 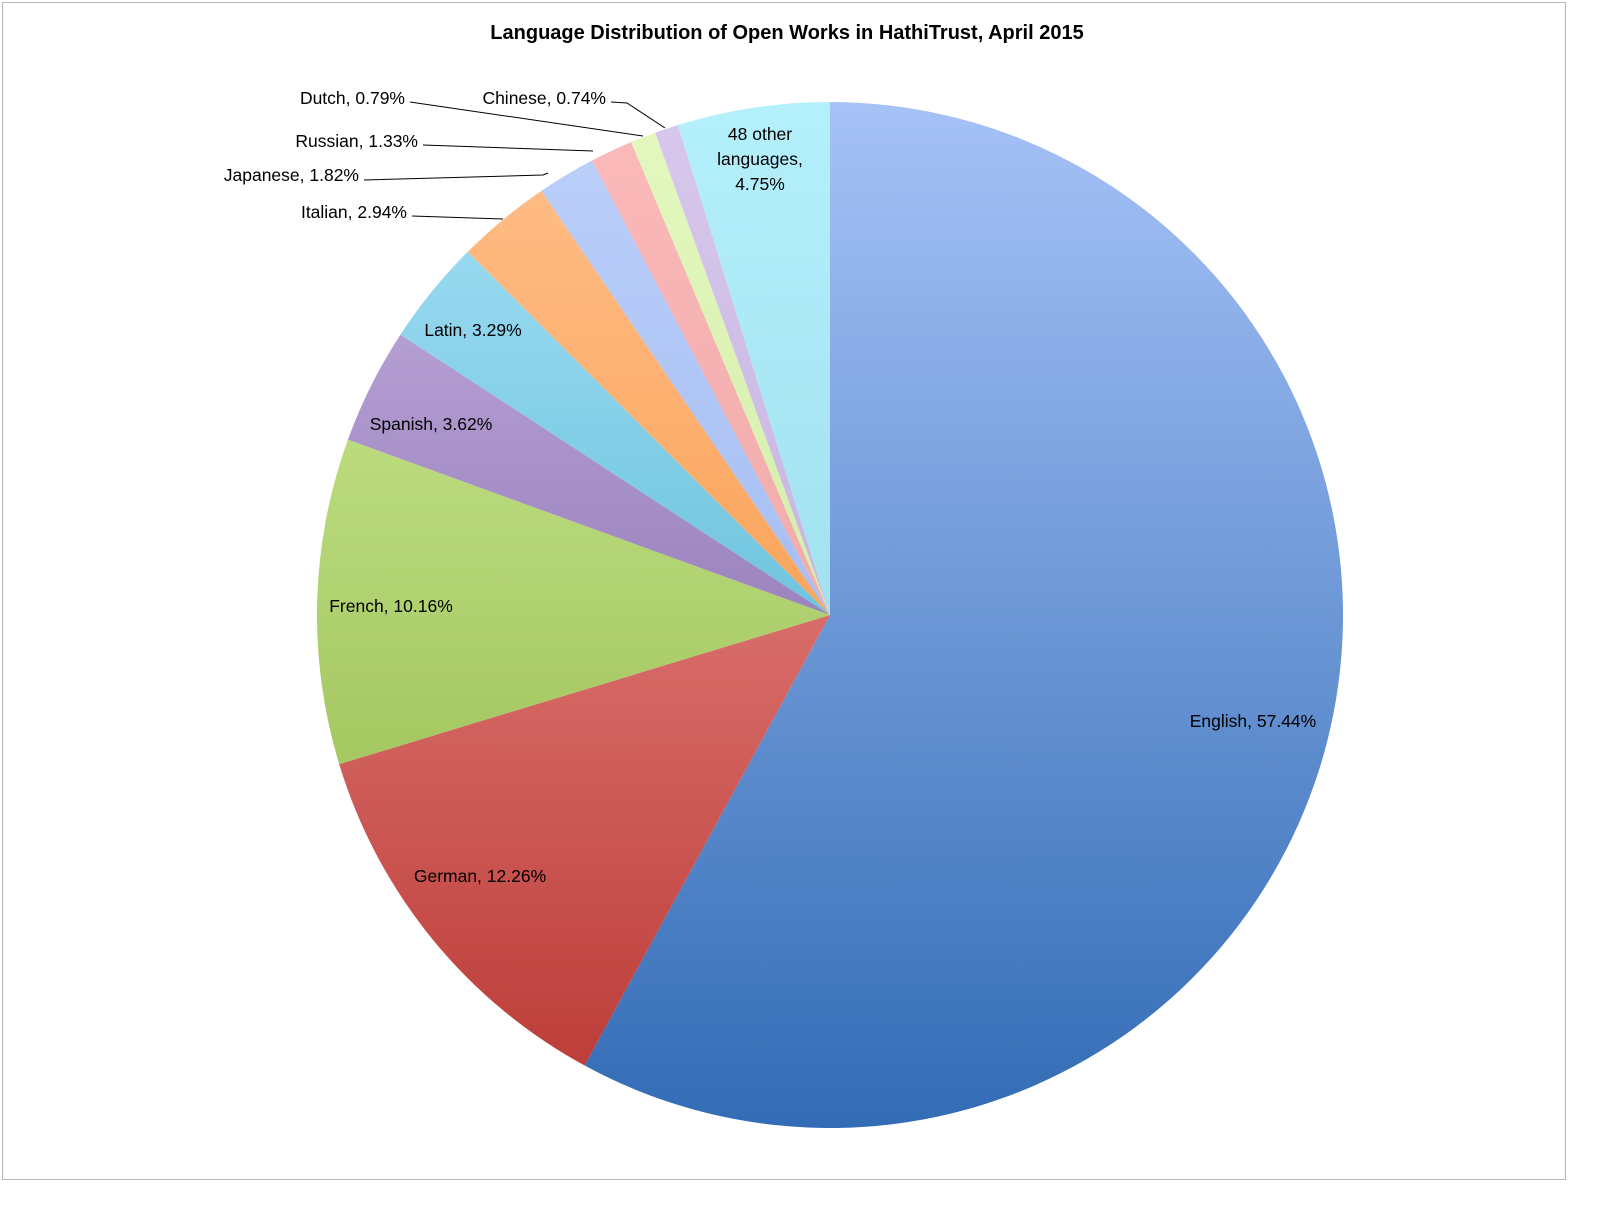 I want to click on leader-lines, so click(x=514, y=160).